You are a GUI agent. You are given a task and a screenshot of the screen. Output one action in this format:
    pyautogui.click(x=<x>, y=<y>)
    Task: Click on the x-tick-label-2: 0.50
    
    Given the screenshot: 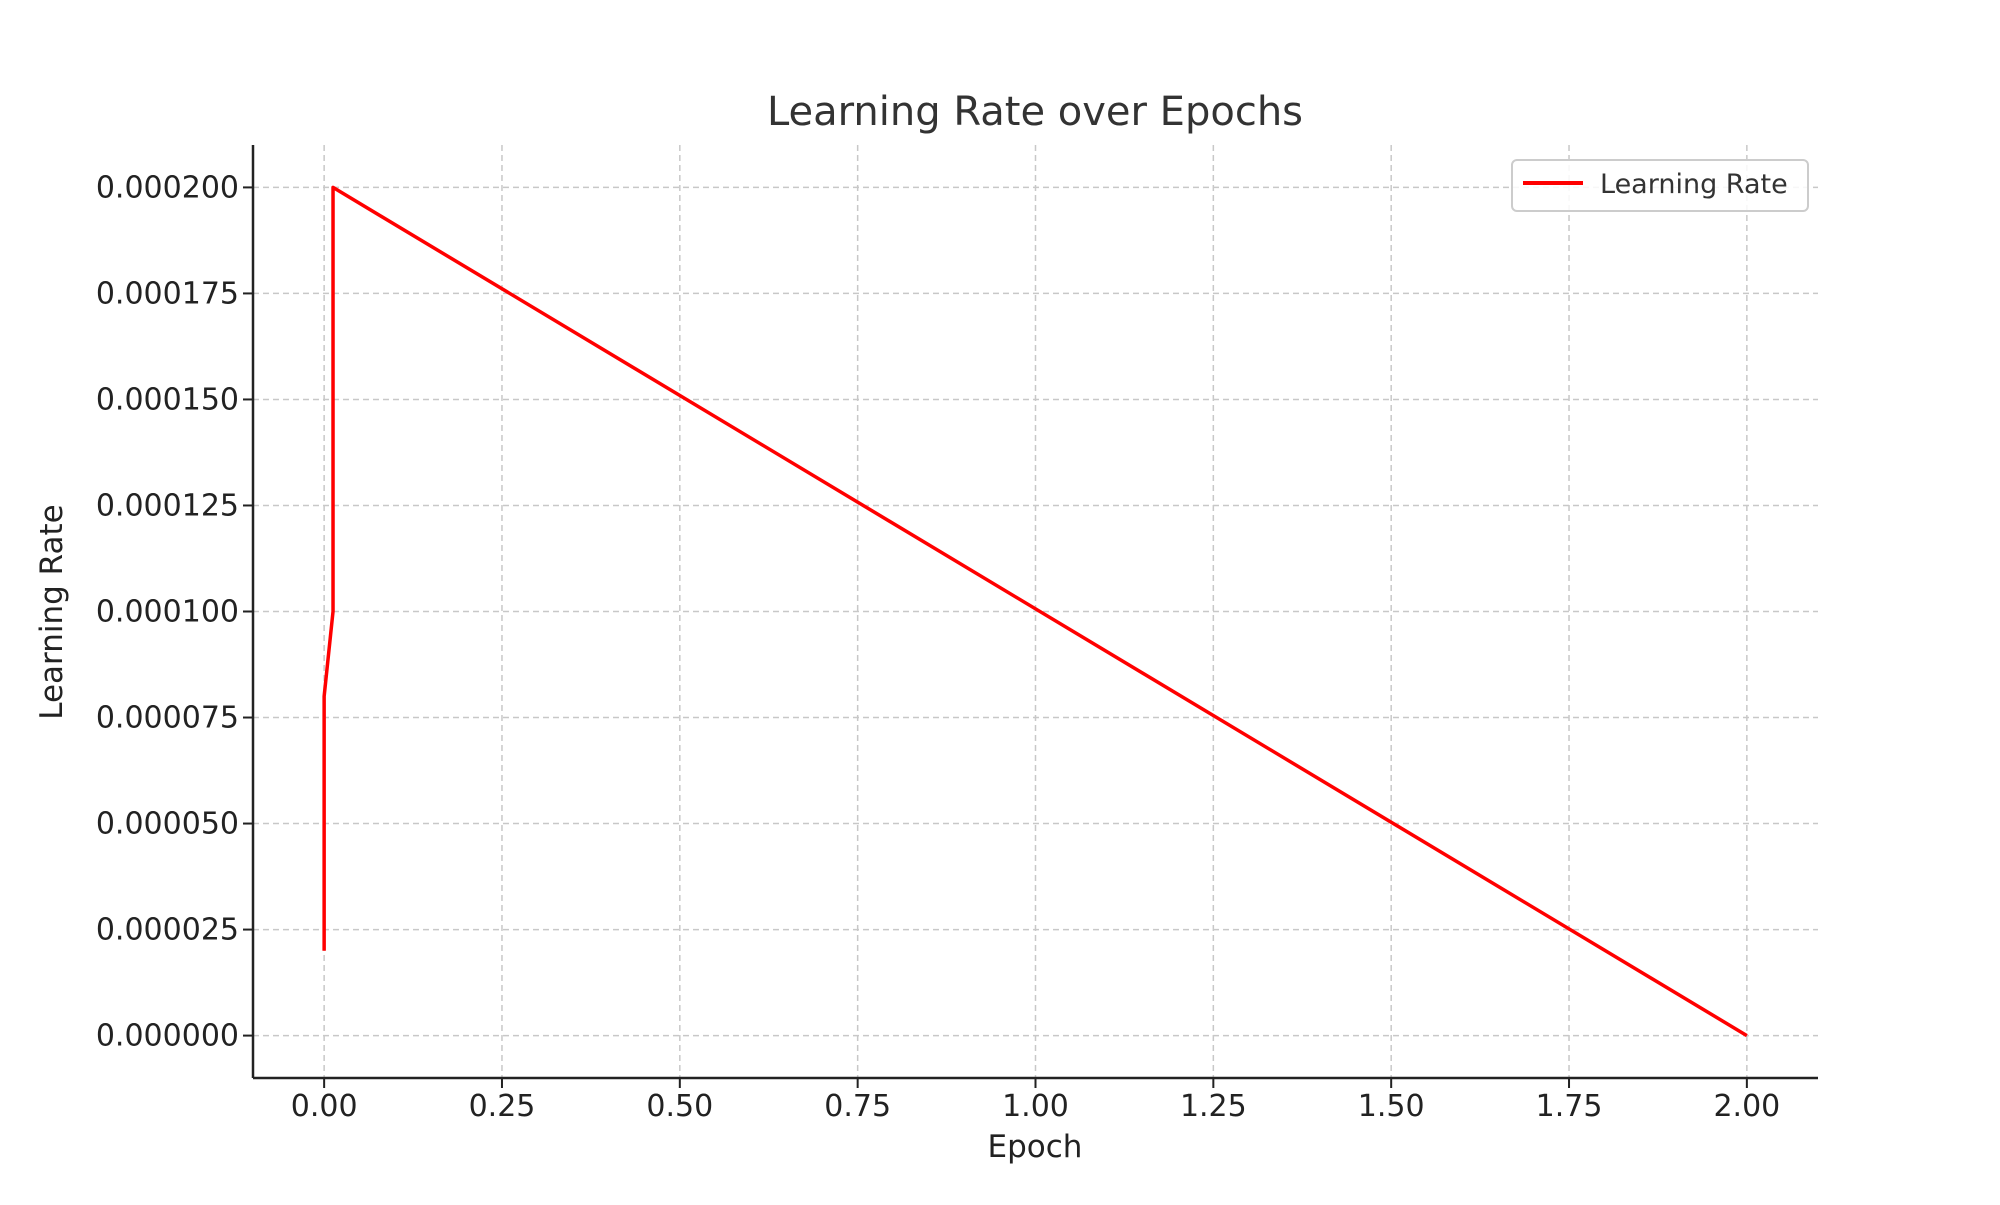 What is the action you would take?
    pyautogui.click(x=679, y=1106)
    